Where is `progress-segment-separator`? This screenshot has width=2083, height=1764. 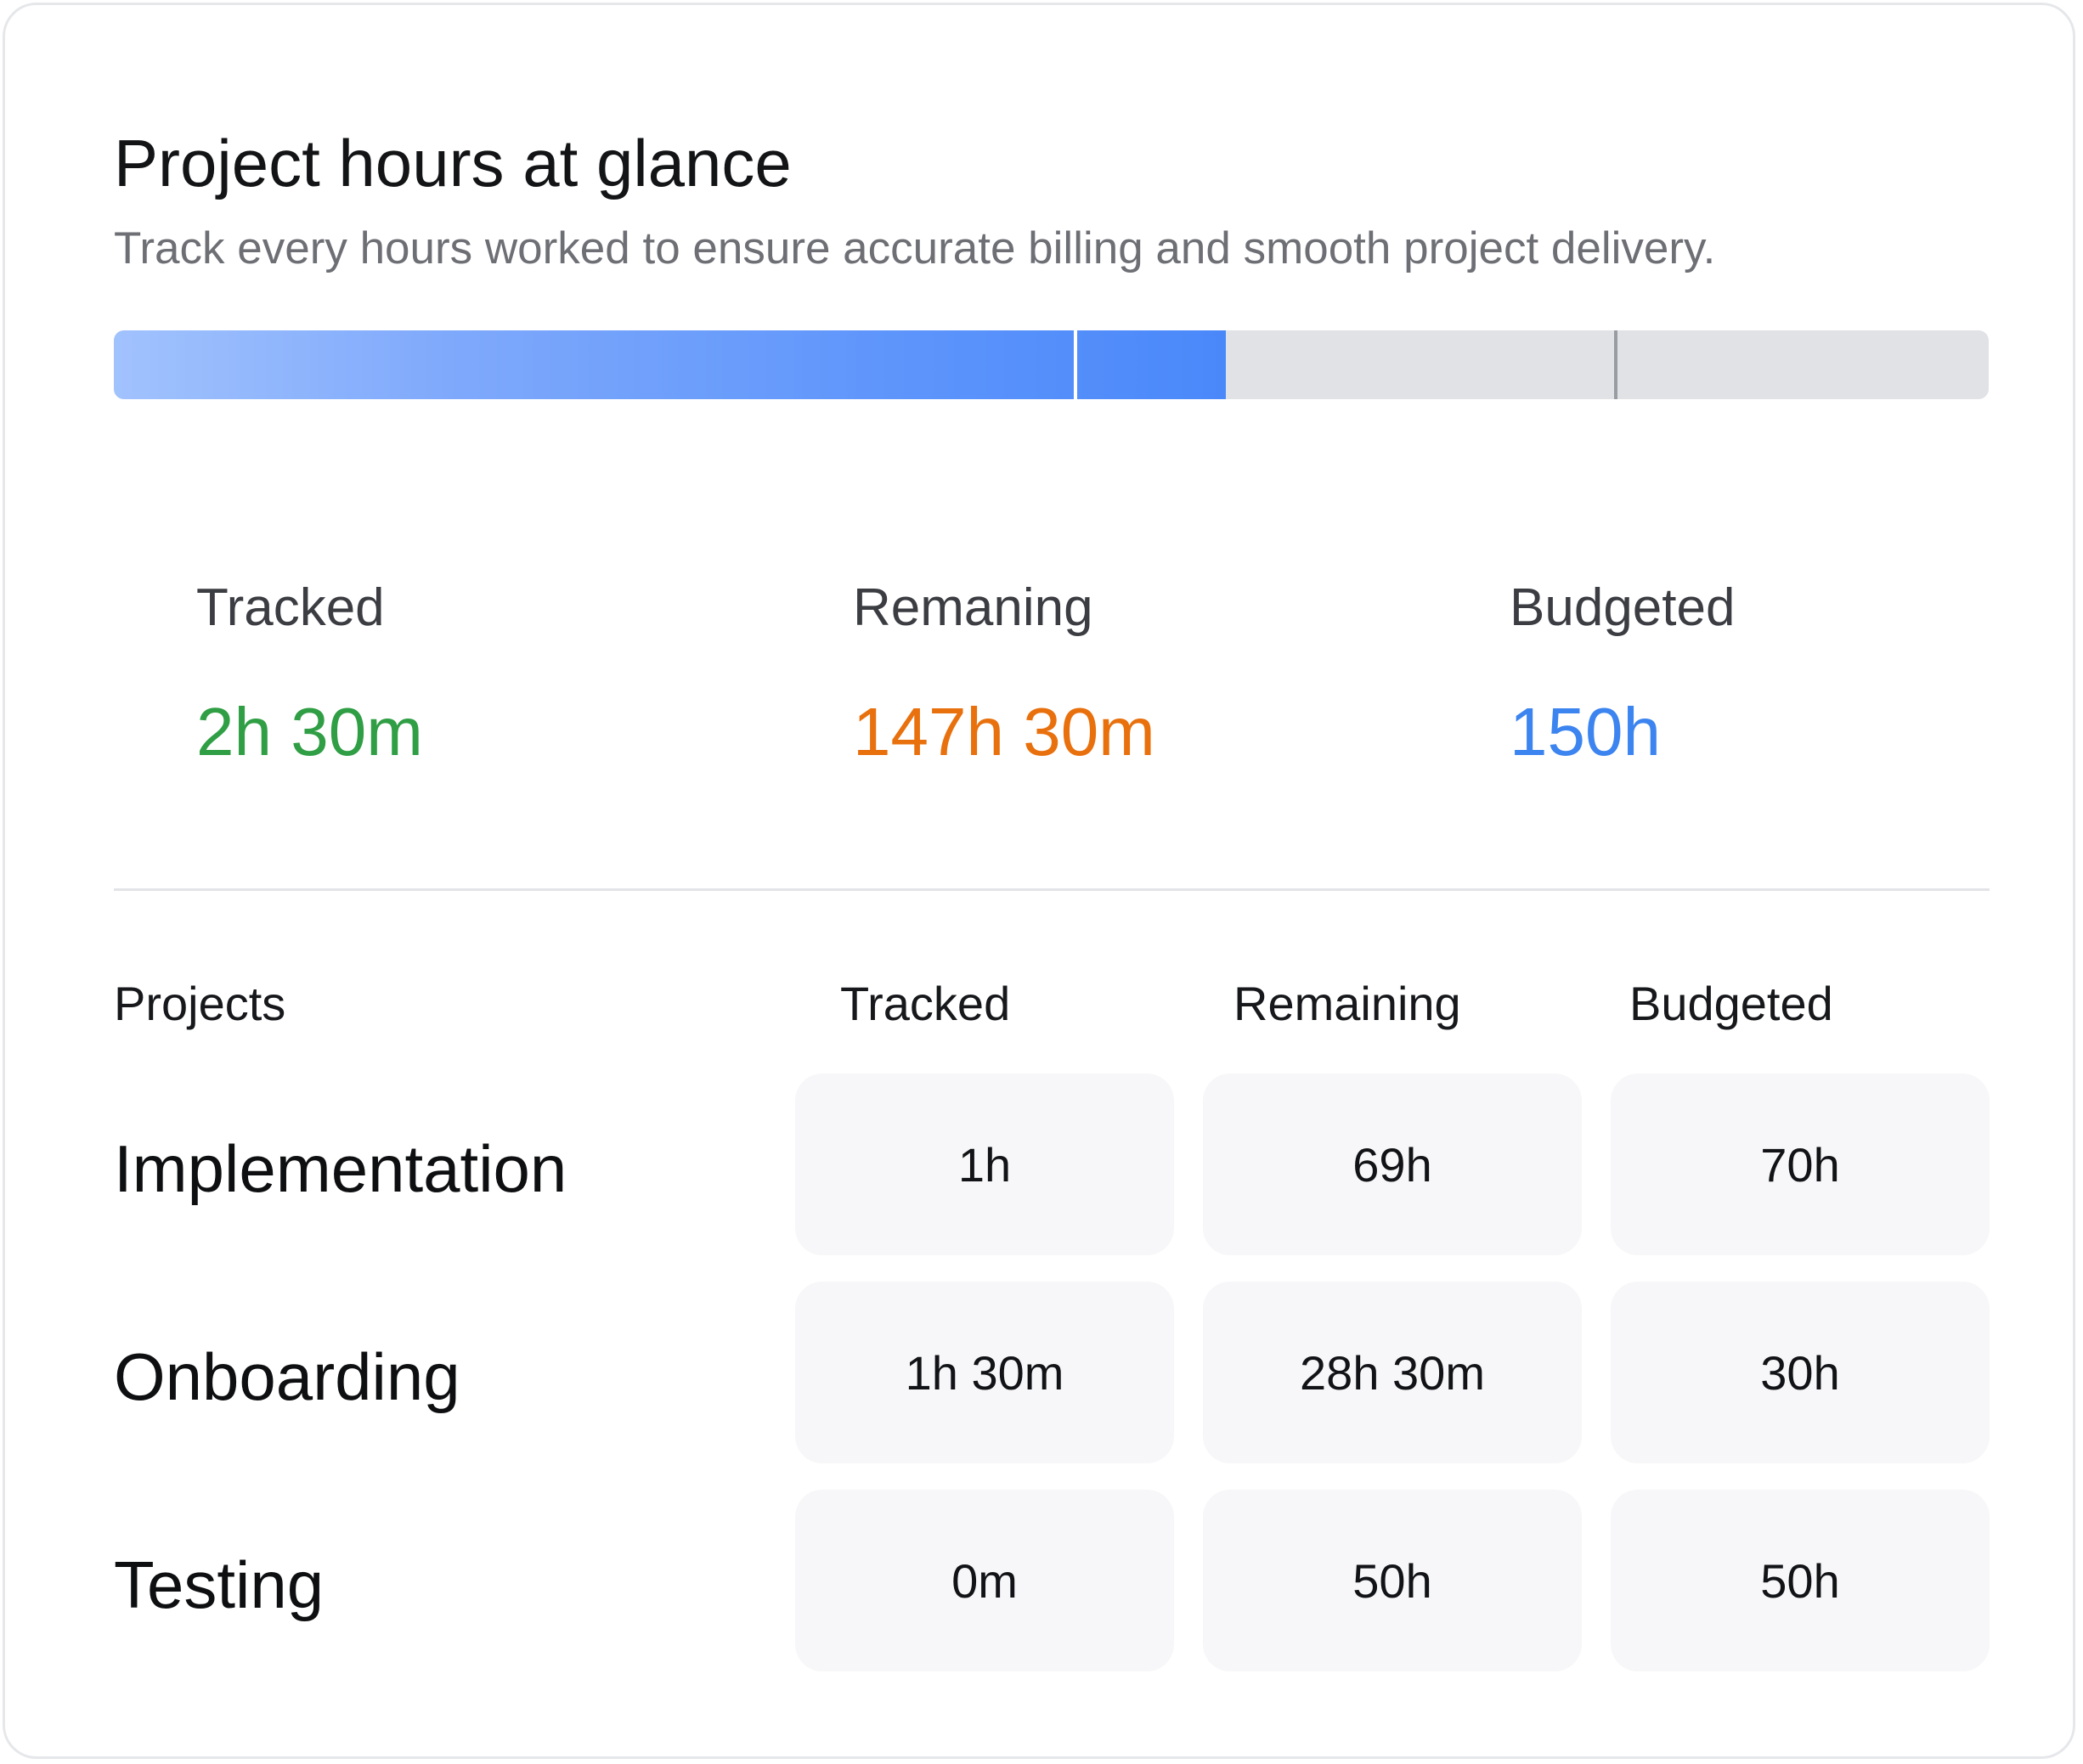 progress-segment-separator is located at coordinates (1075, 365).